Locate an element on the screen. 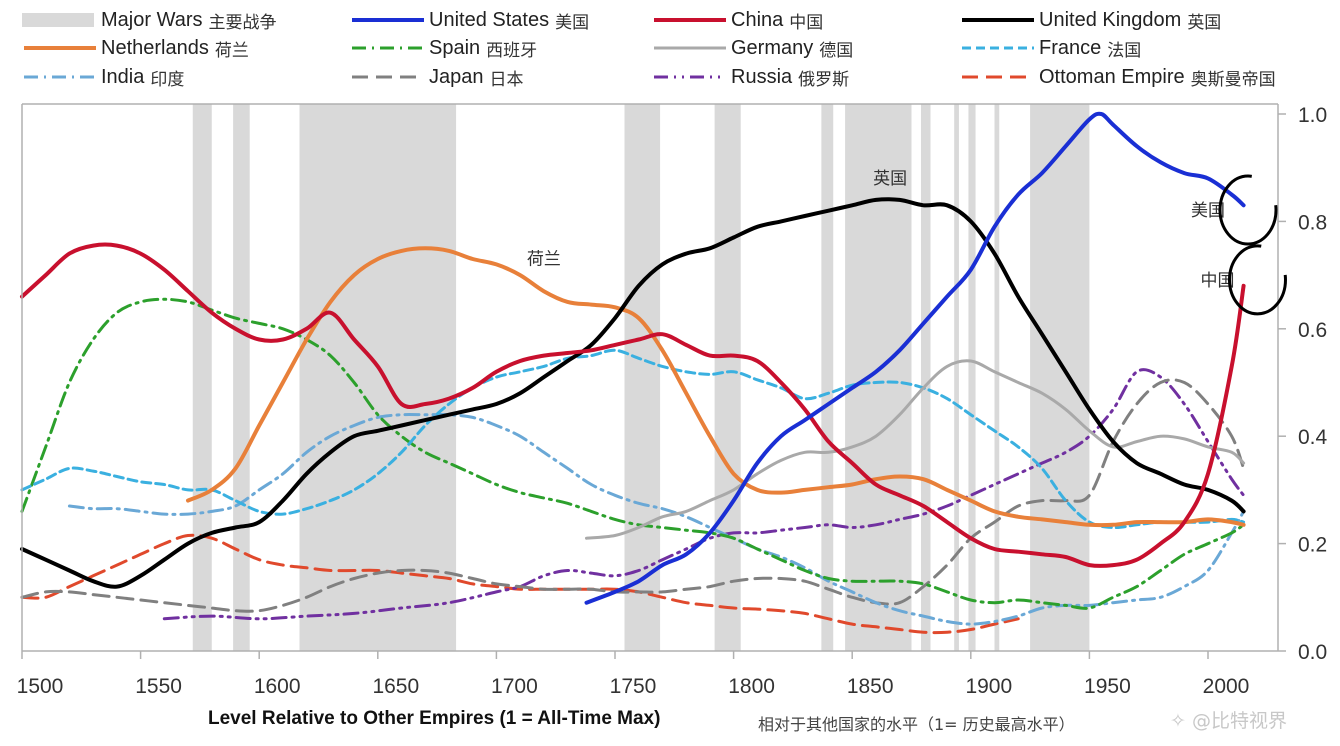 This screenshot has width=1340, height=746. legend-label-cn: 法国 is located at coordinates (1124, 50).